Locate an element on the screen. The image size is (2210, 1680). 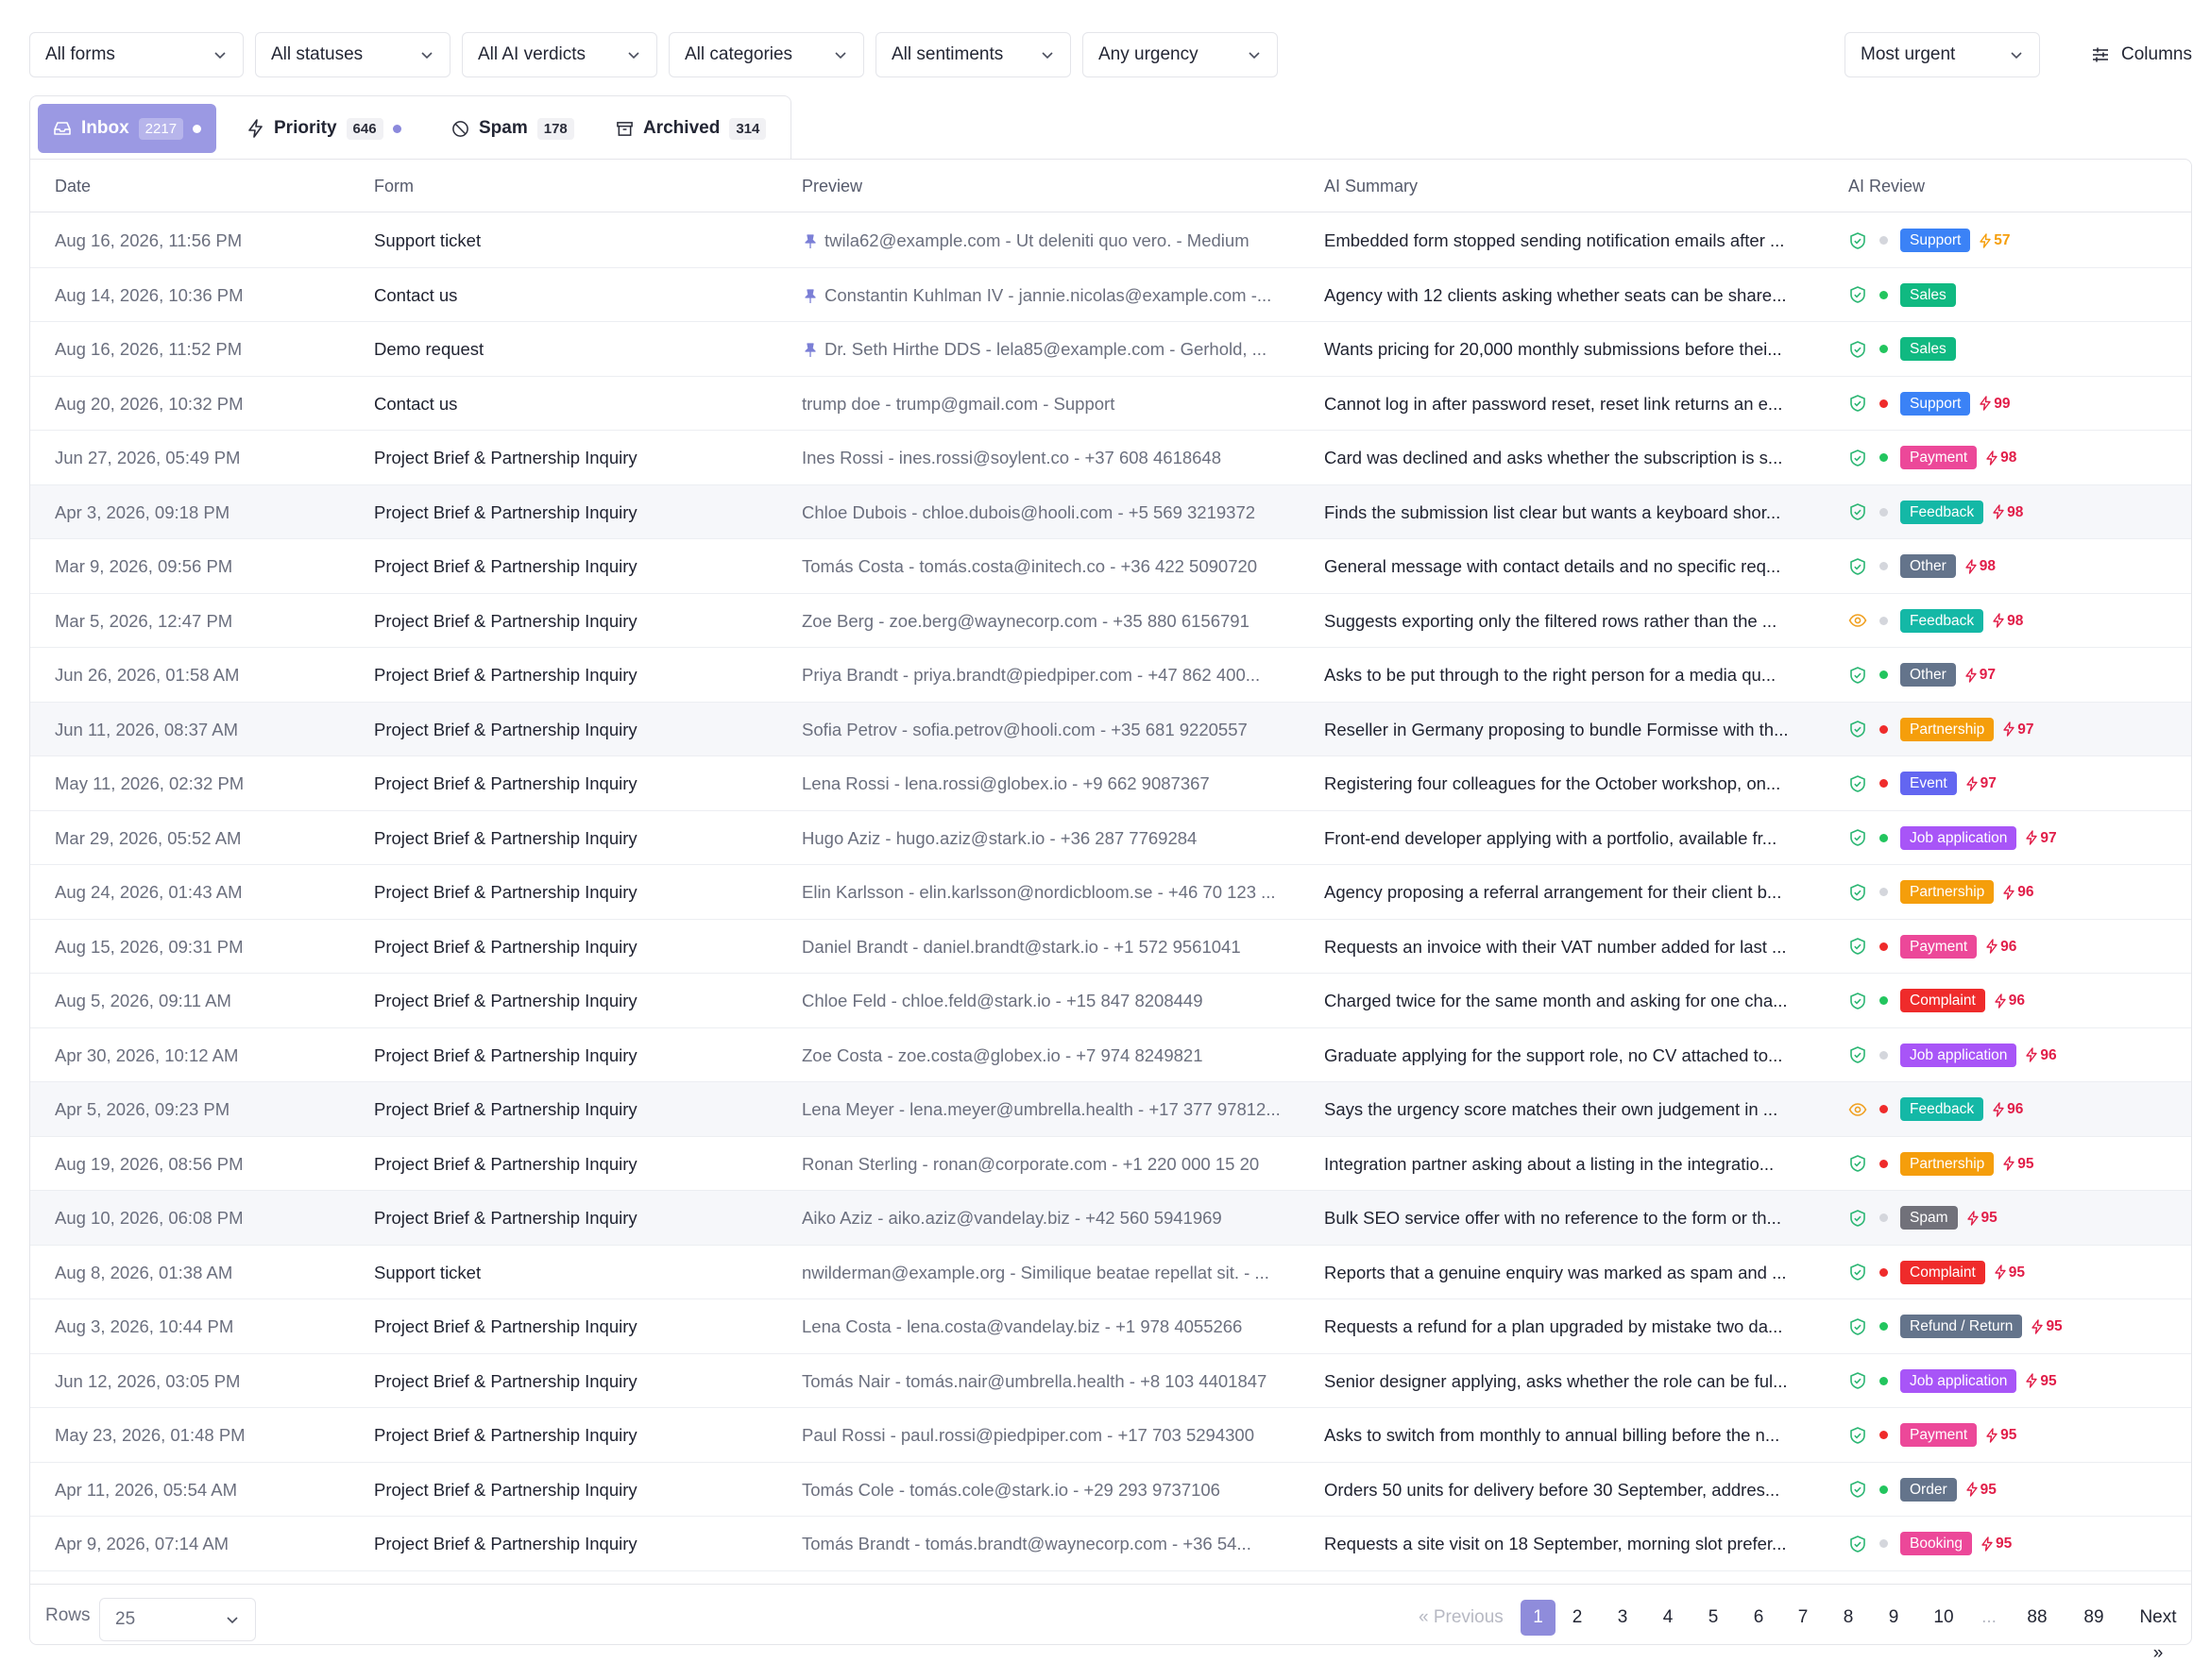
tab-archived: Archived 314 is located at coordinates (691, 128).